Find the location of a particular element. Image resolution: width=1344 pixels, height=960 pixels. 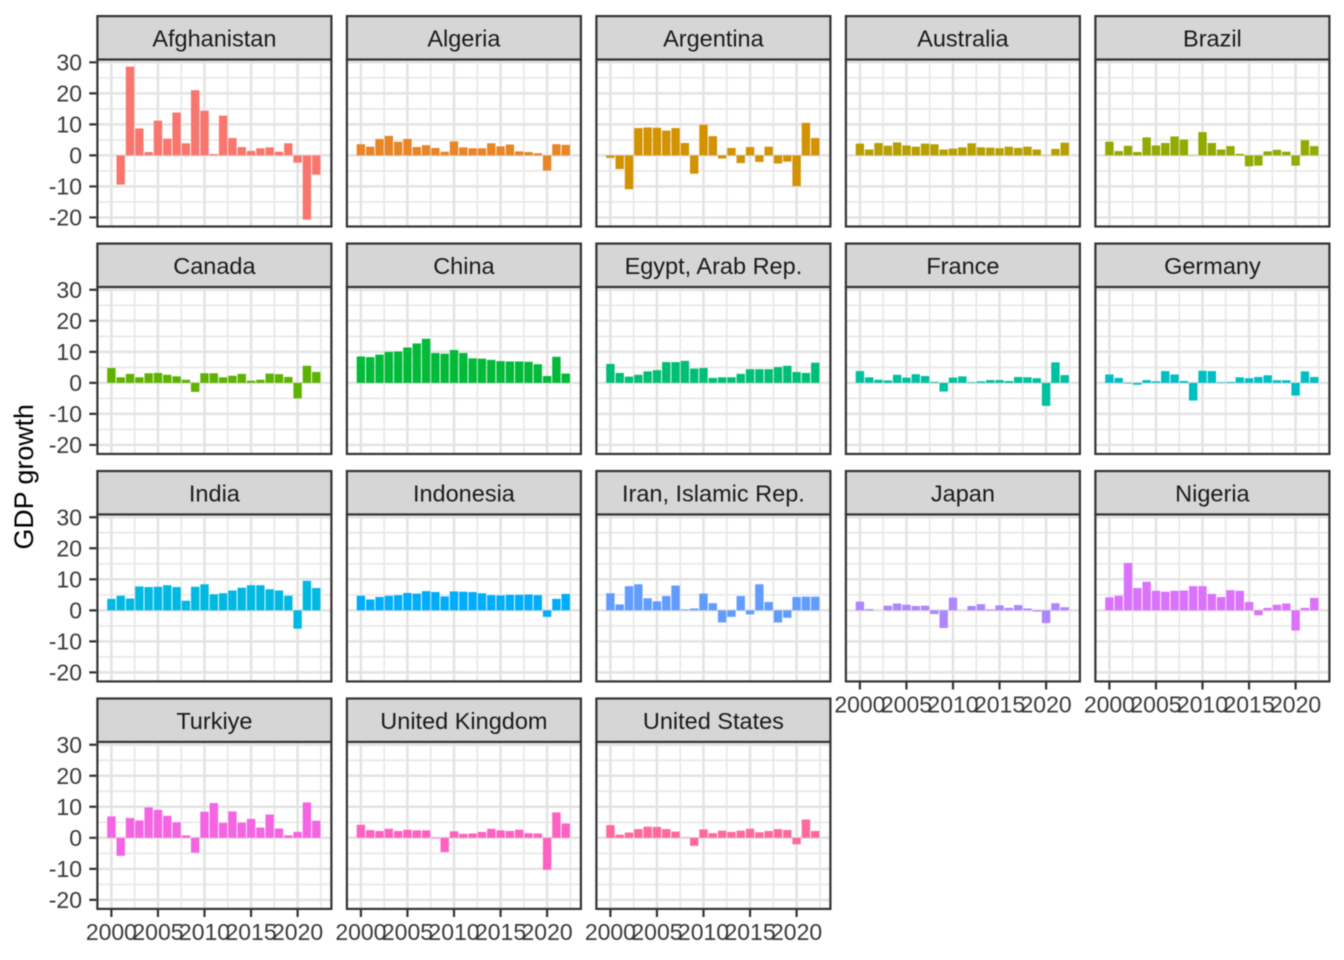

svg-text: Germany is located at coordinates (1212, 266).